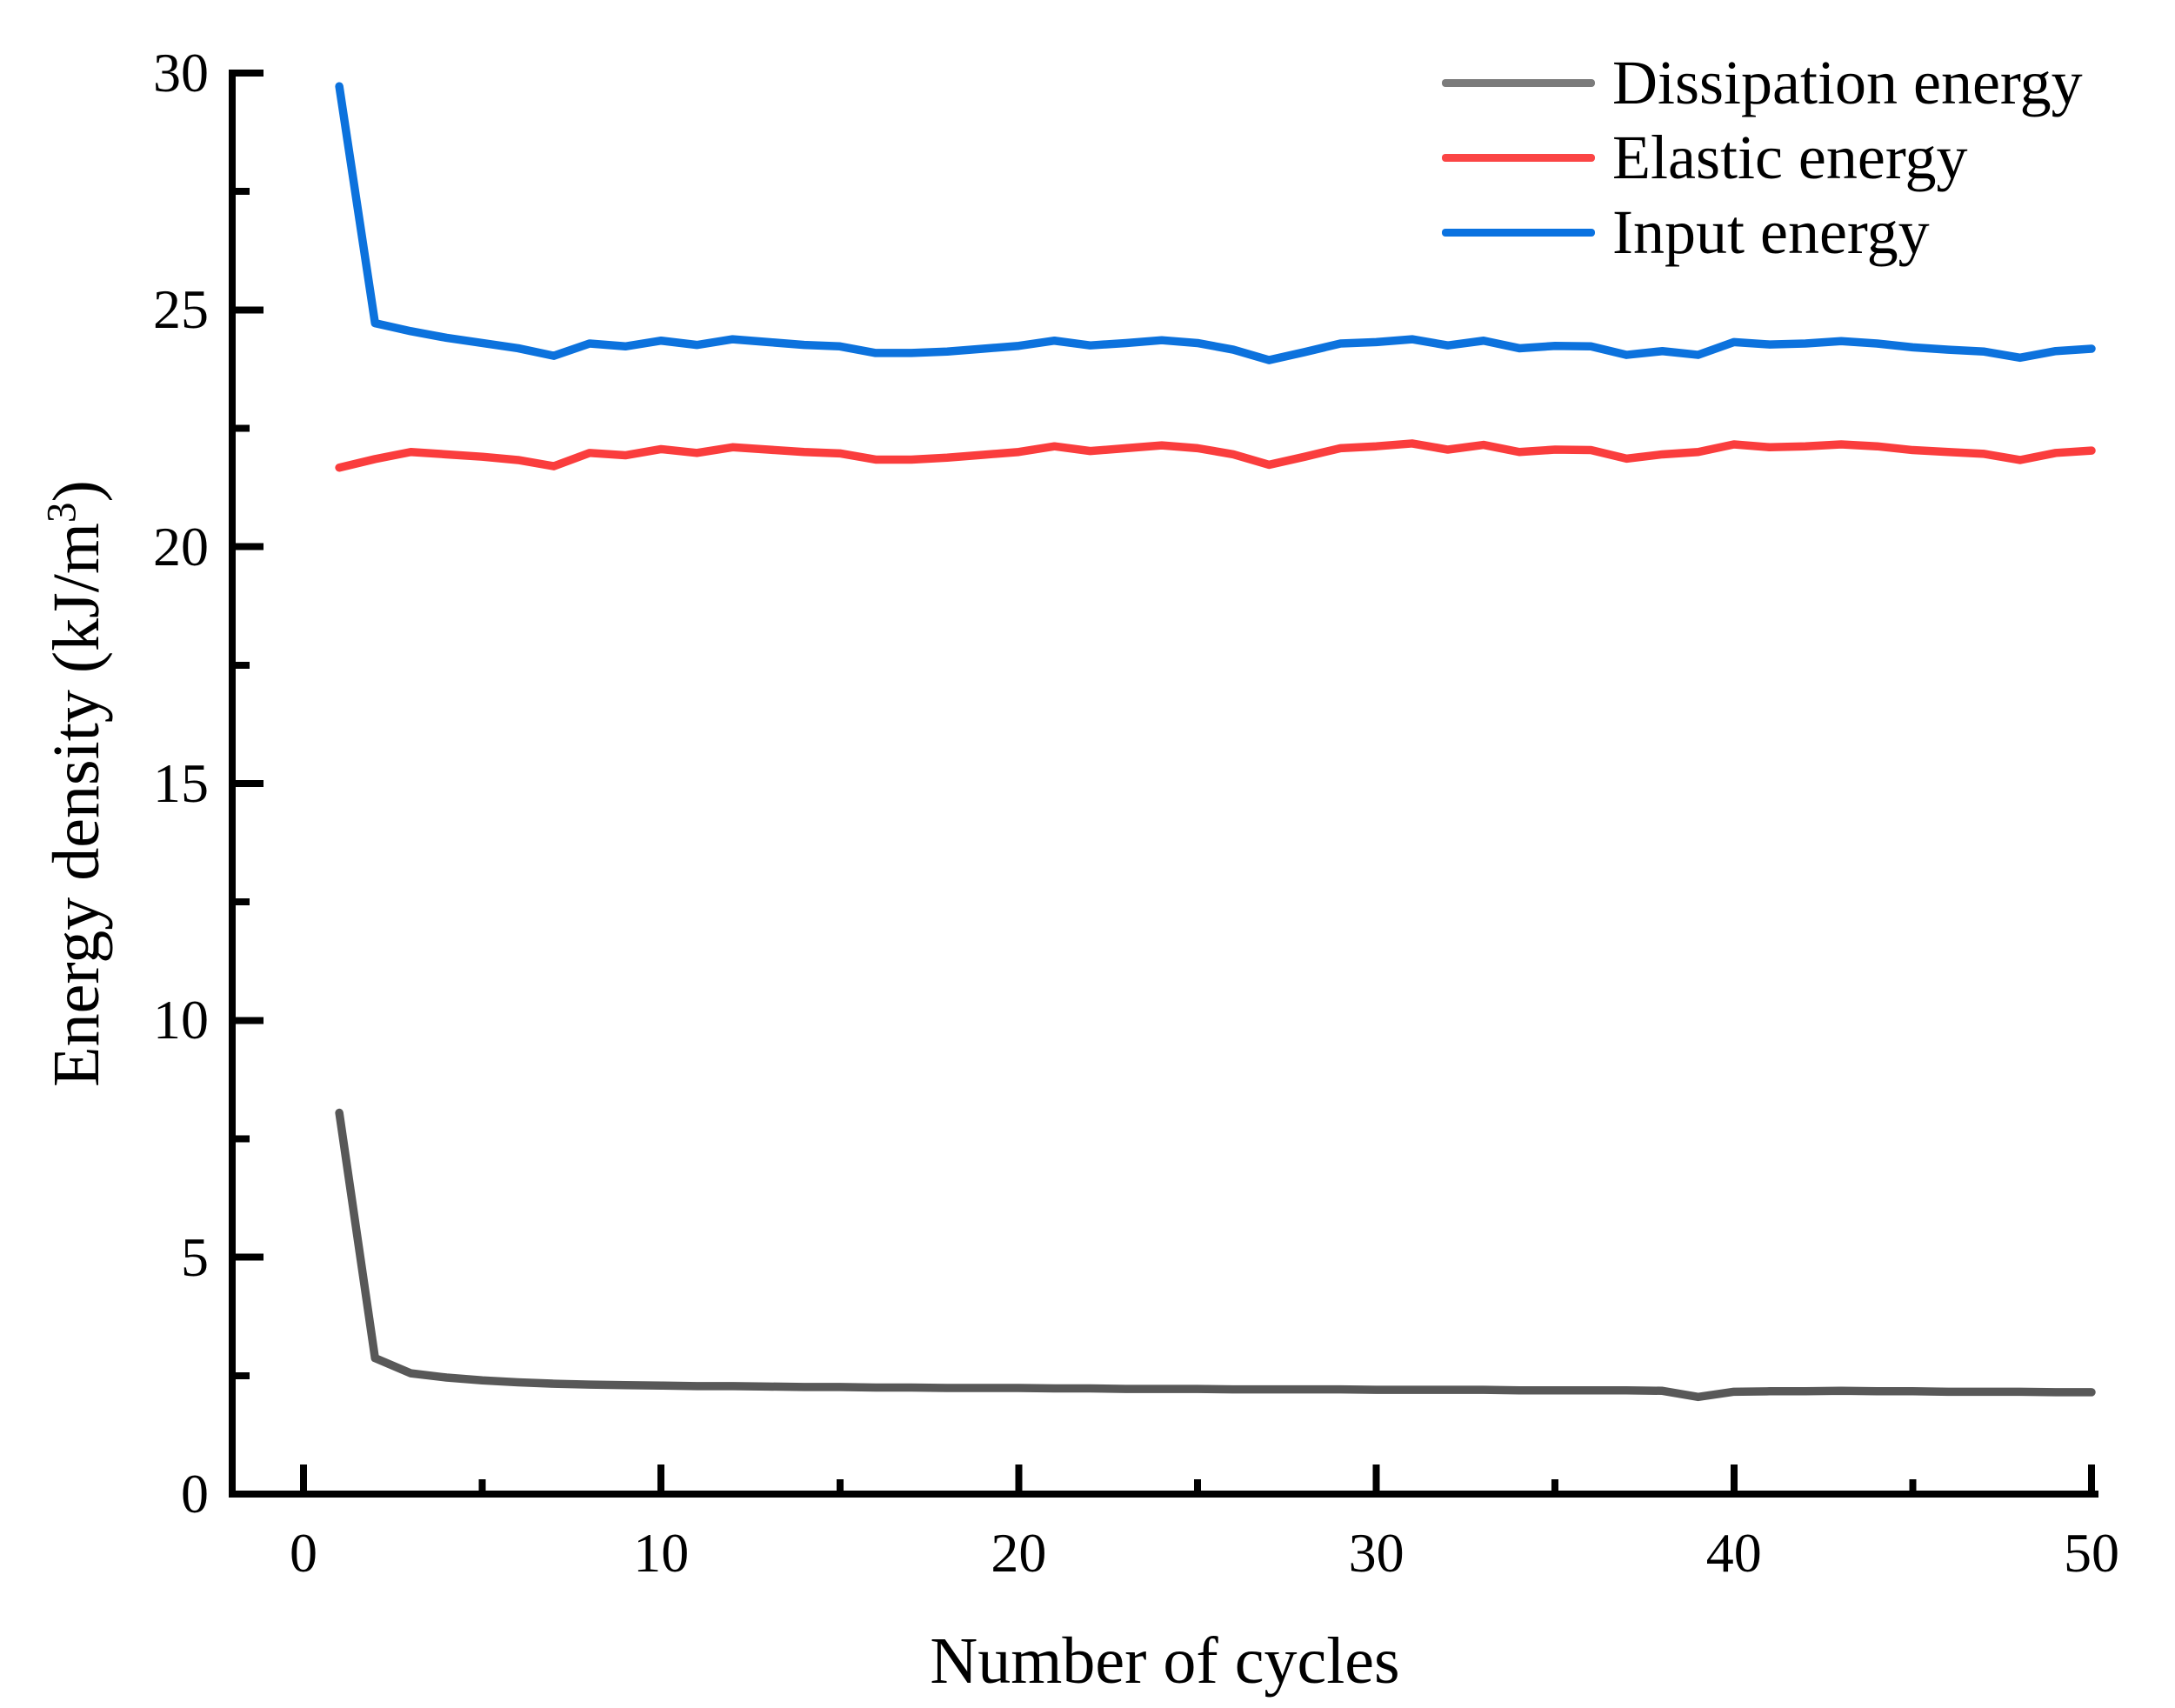 The image size is (2175, 1708). Describe the element at coordinates (1376, 1553) in the screenshot. I see `x-tick-label: 30` at that location.